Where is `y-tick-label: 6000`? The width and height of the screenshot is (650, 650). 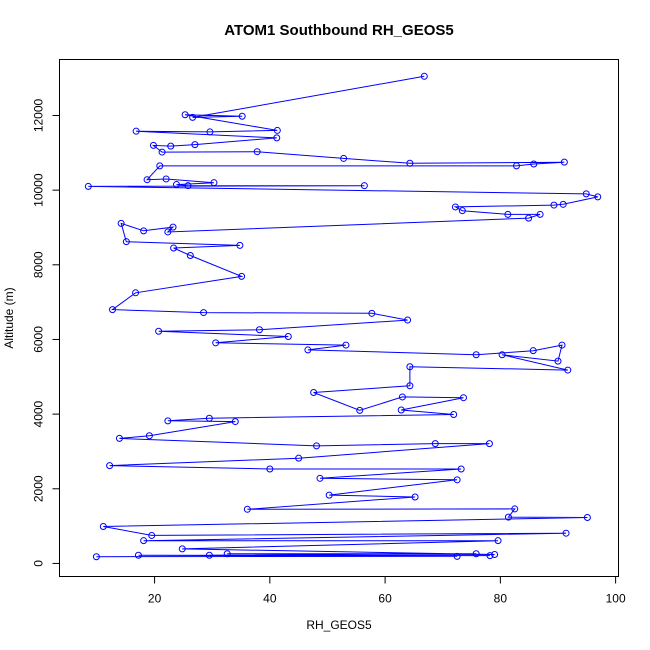 y-tick-label: 6000 is located at coordinates (39, 339).